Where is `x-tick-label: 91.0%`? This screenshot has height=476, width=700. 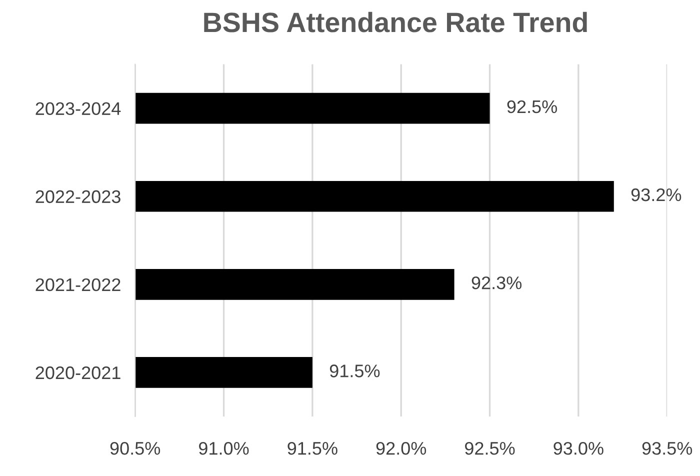
x-tick-label: 91.0% is located at coordinates (224, 448).